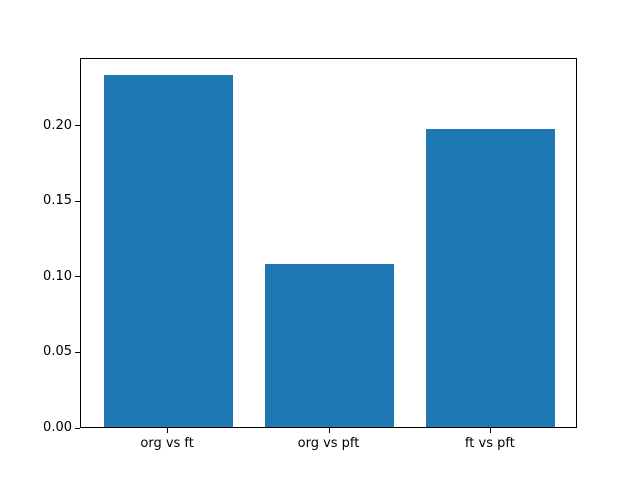 Image resolution: width=640 pixels, height=480 pixels. I want to click on bar-org-vs-pft, so click(329, 345).